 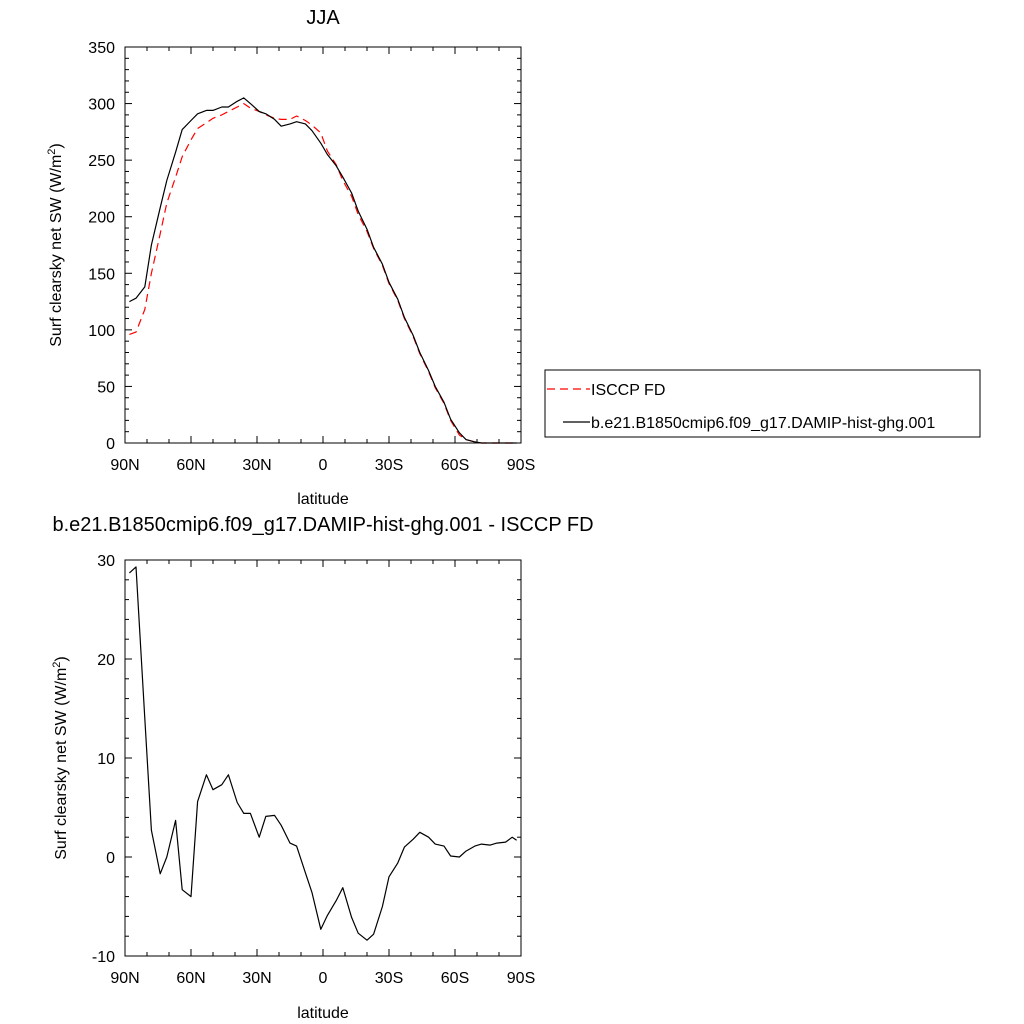 What do you see at coordinates (101, 218) in the screenshot?
I see `y-tick-label: 200` at bounding box center [101, 218].